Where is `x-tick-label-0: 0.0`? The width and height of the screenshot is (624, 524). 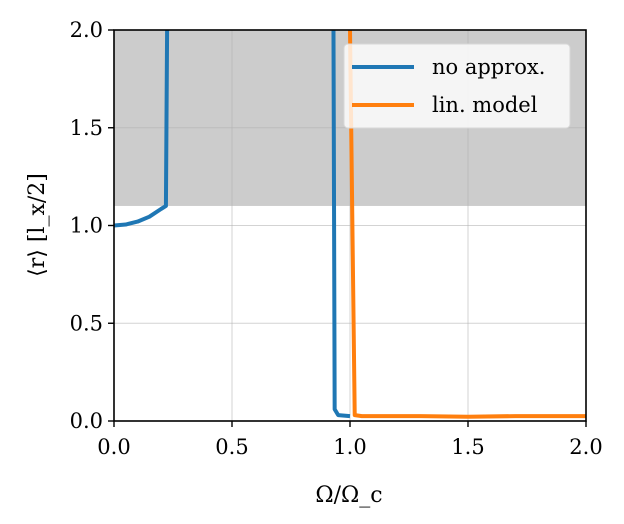 x-tick-label-0: 0.0 is located at coordinates (113, 447).